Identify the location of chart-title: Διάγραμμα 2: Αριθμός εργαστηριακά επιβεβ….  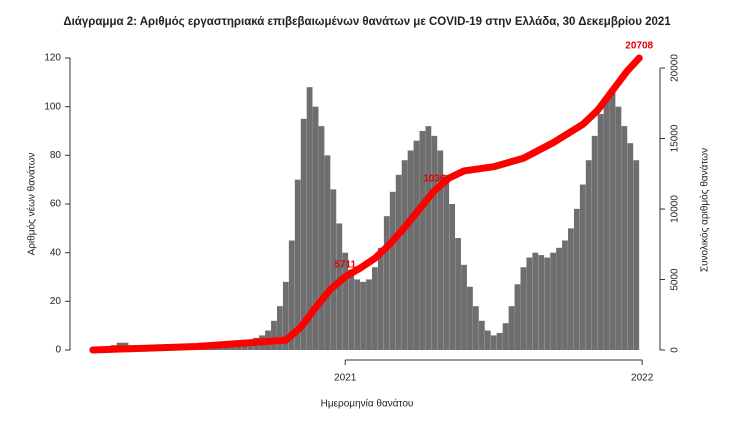
(367, 22).